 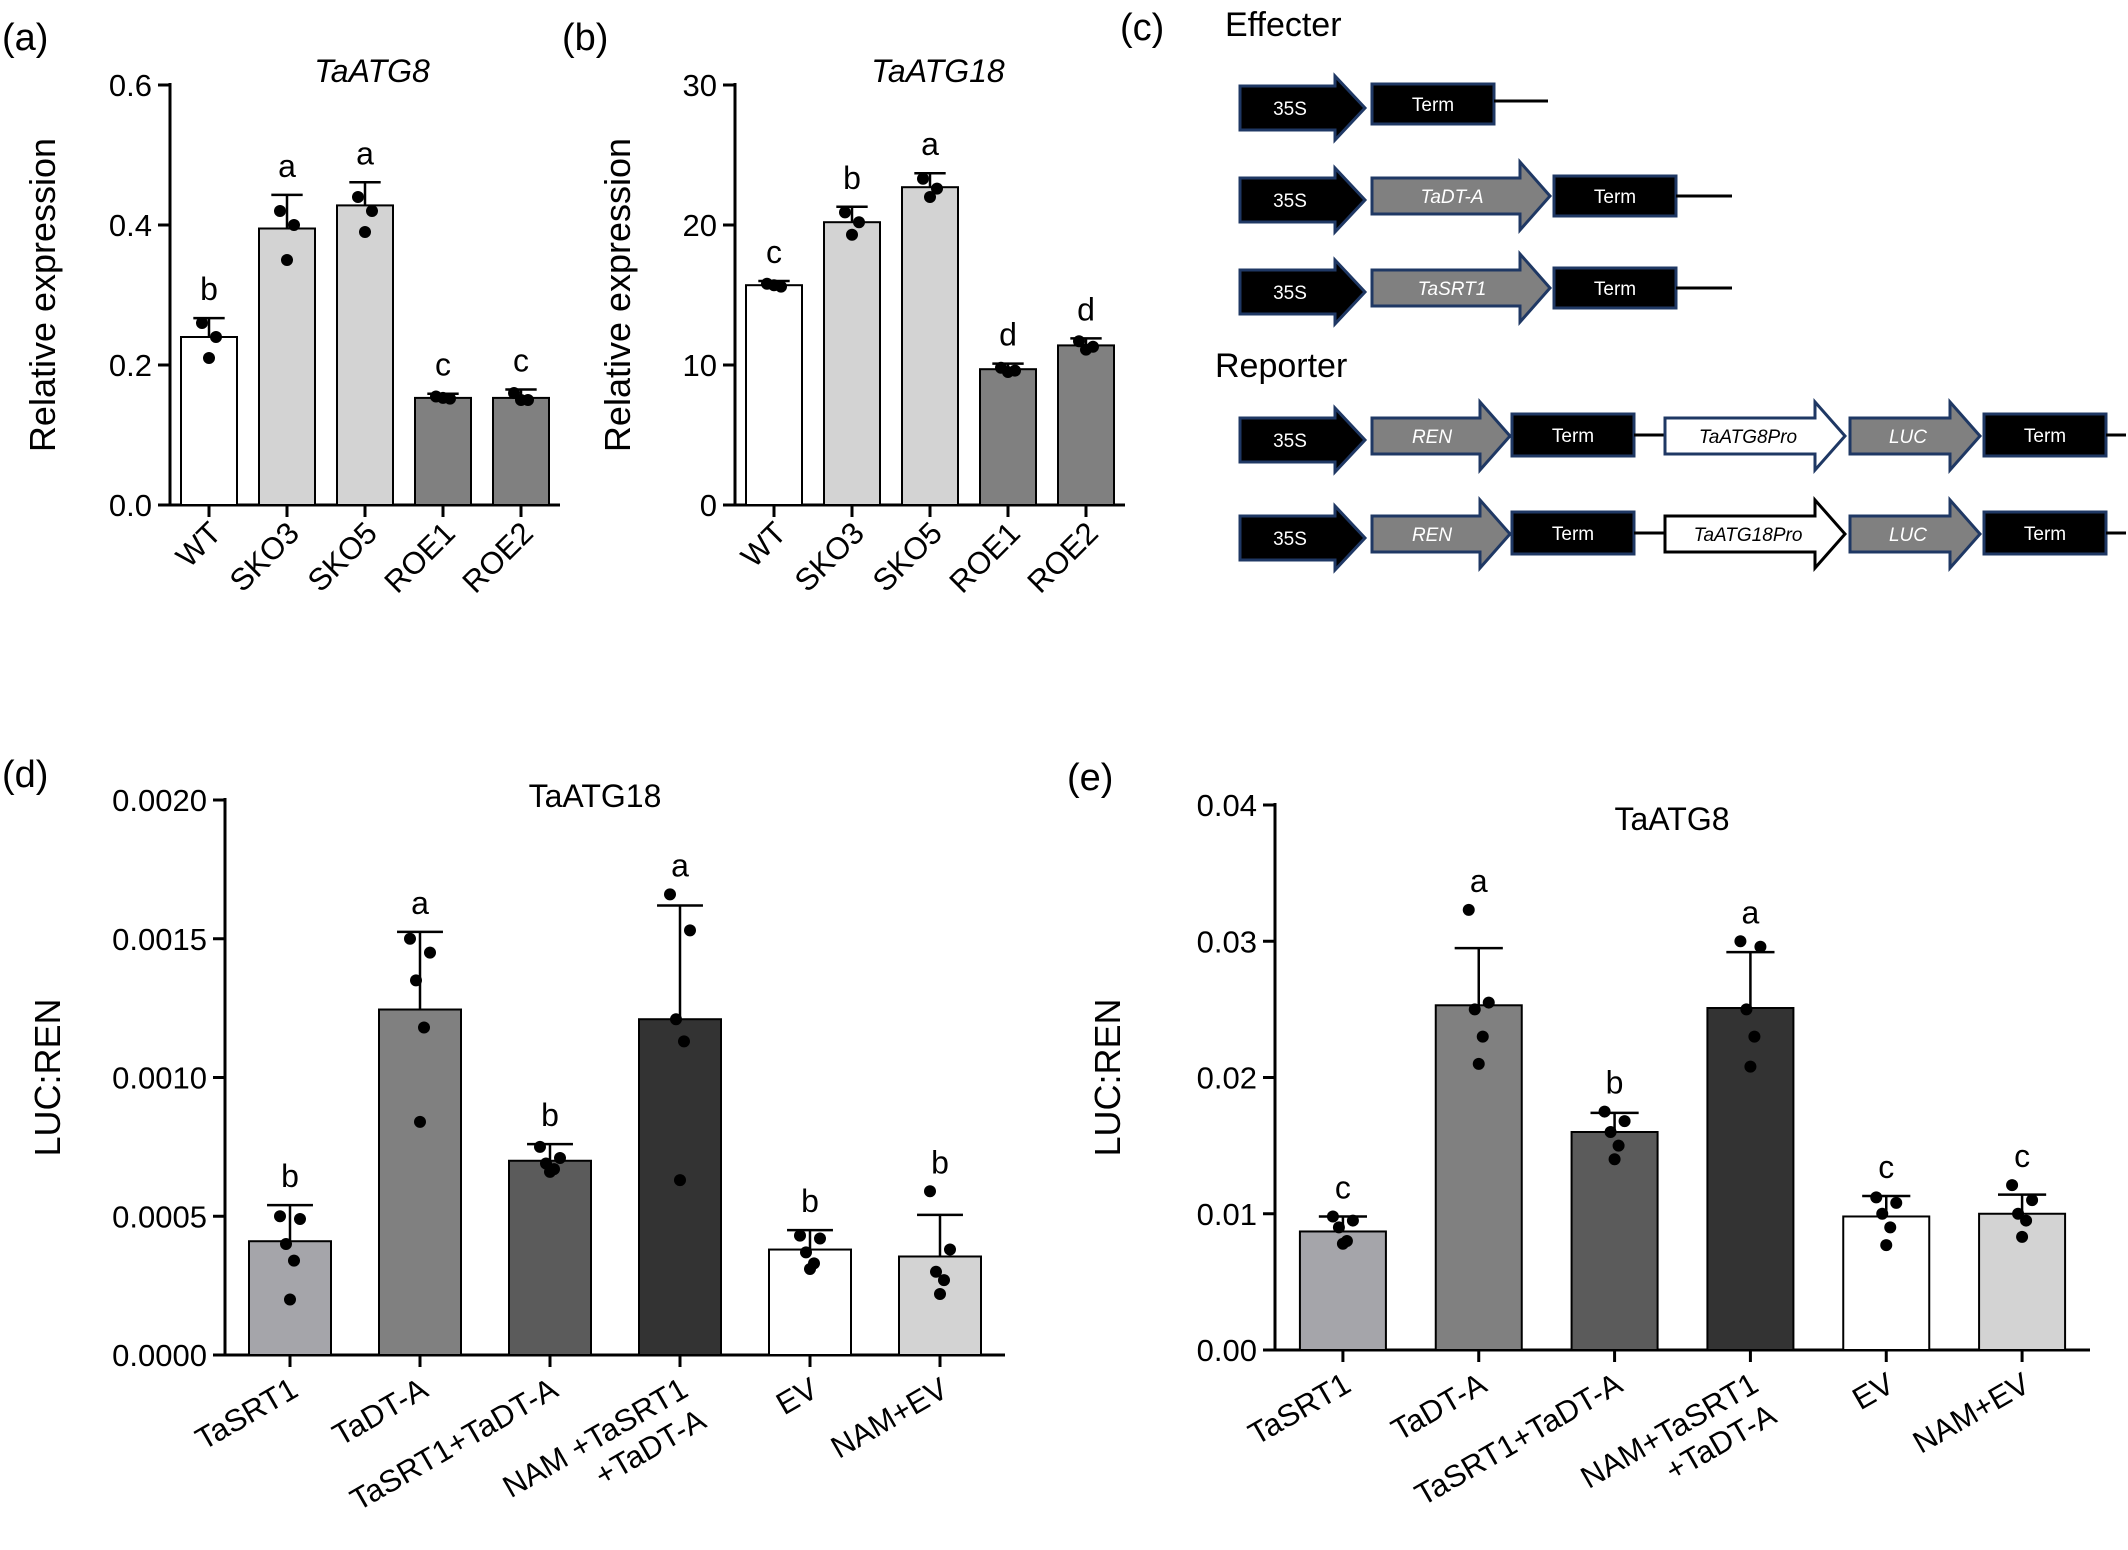 What do you see at coordinates (130, 365) in the screenshot?
I see `y-tick-label: 0.2` at bounding box center [130, 365].